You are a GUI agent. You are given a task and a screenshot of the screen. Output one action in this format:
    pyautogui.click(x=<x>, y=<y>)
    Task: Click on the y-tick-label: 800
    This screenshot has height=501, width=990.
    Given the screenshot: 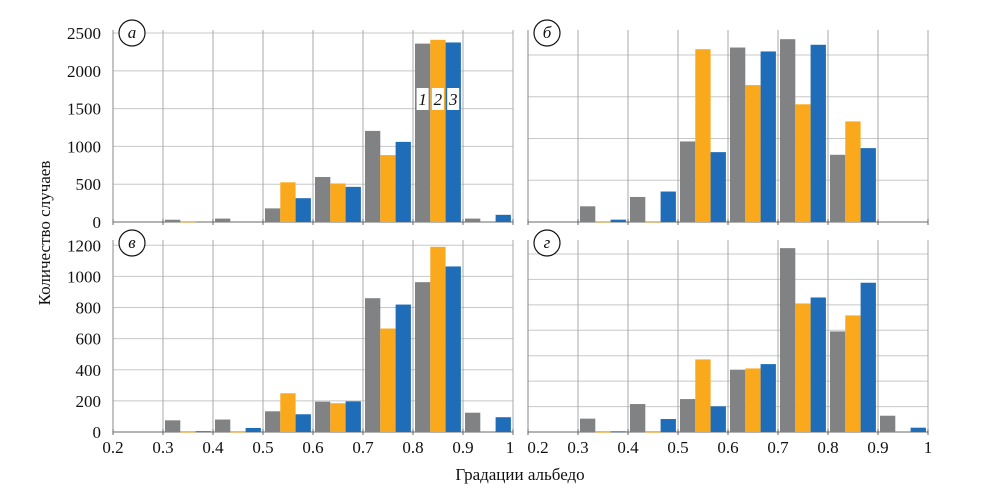 What is the action you would take?
    pyautogui.click(x=89, y=308)
    